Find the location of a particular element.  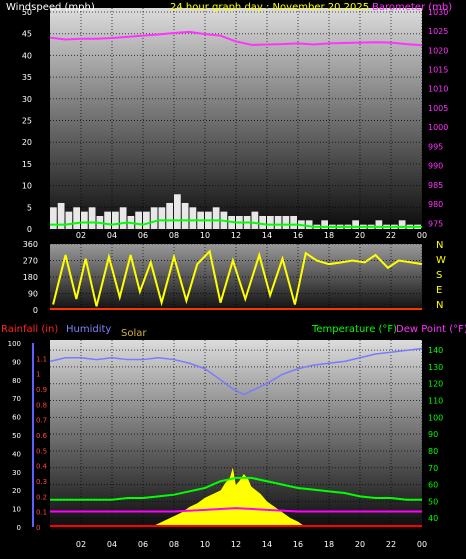

rainfall-label: Rainfall (in) is located at coordinates (29, 329).